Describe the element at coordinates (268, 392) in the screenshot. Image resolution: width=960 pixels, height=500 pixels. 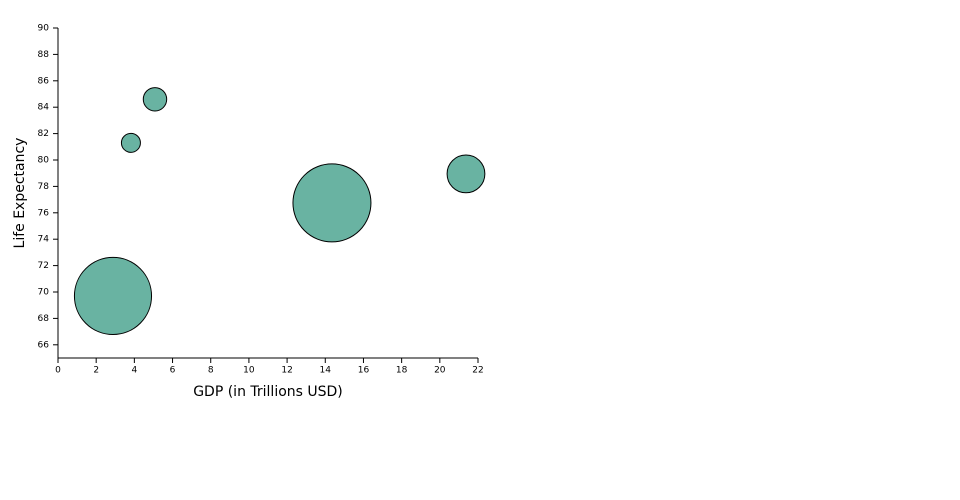
I see `x-axis-title: GDP (in Trillions USD)` at that location.